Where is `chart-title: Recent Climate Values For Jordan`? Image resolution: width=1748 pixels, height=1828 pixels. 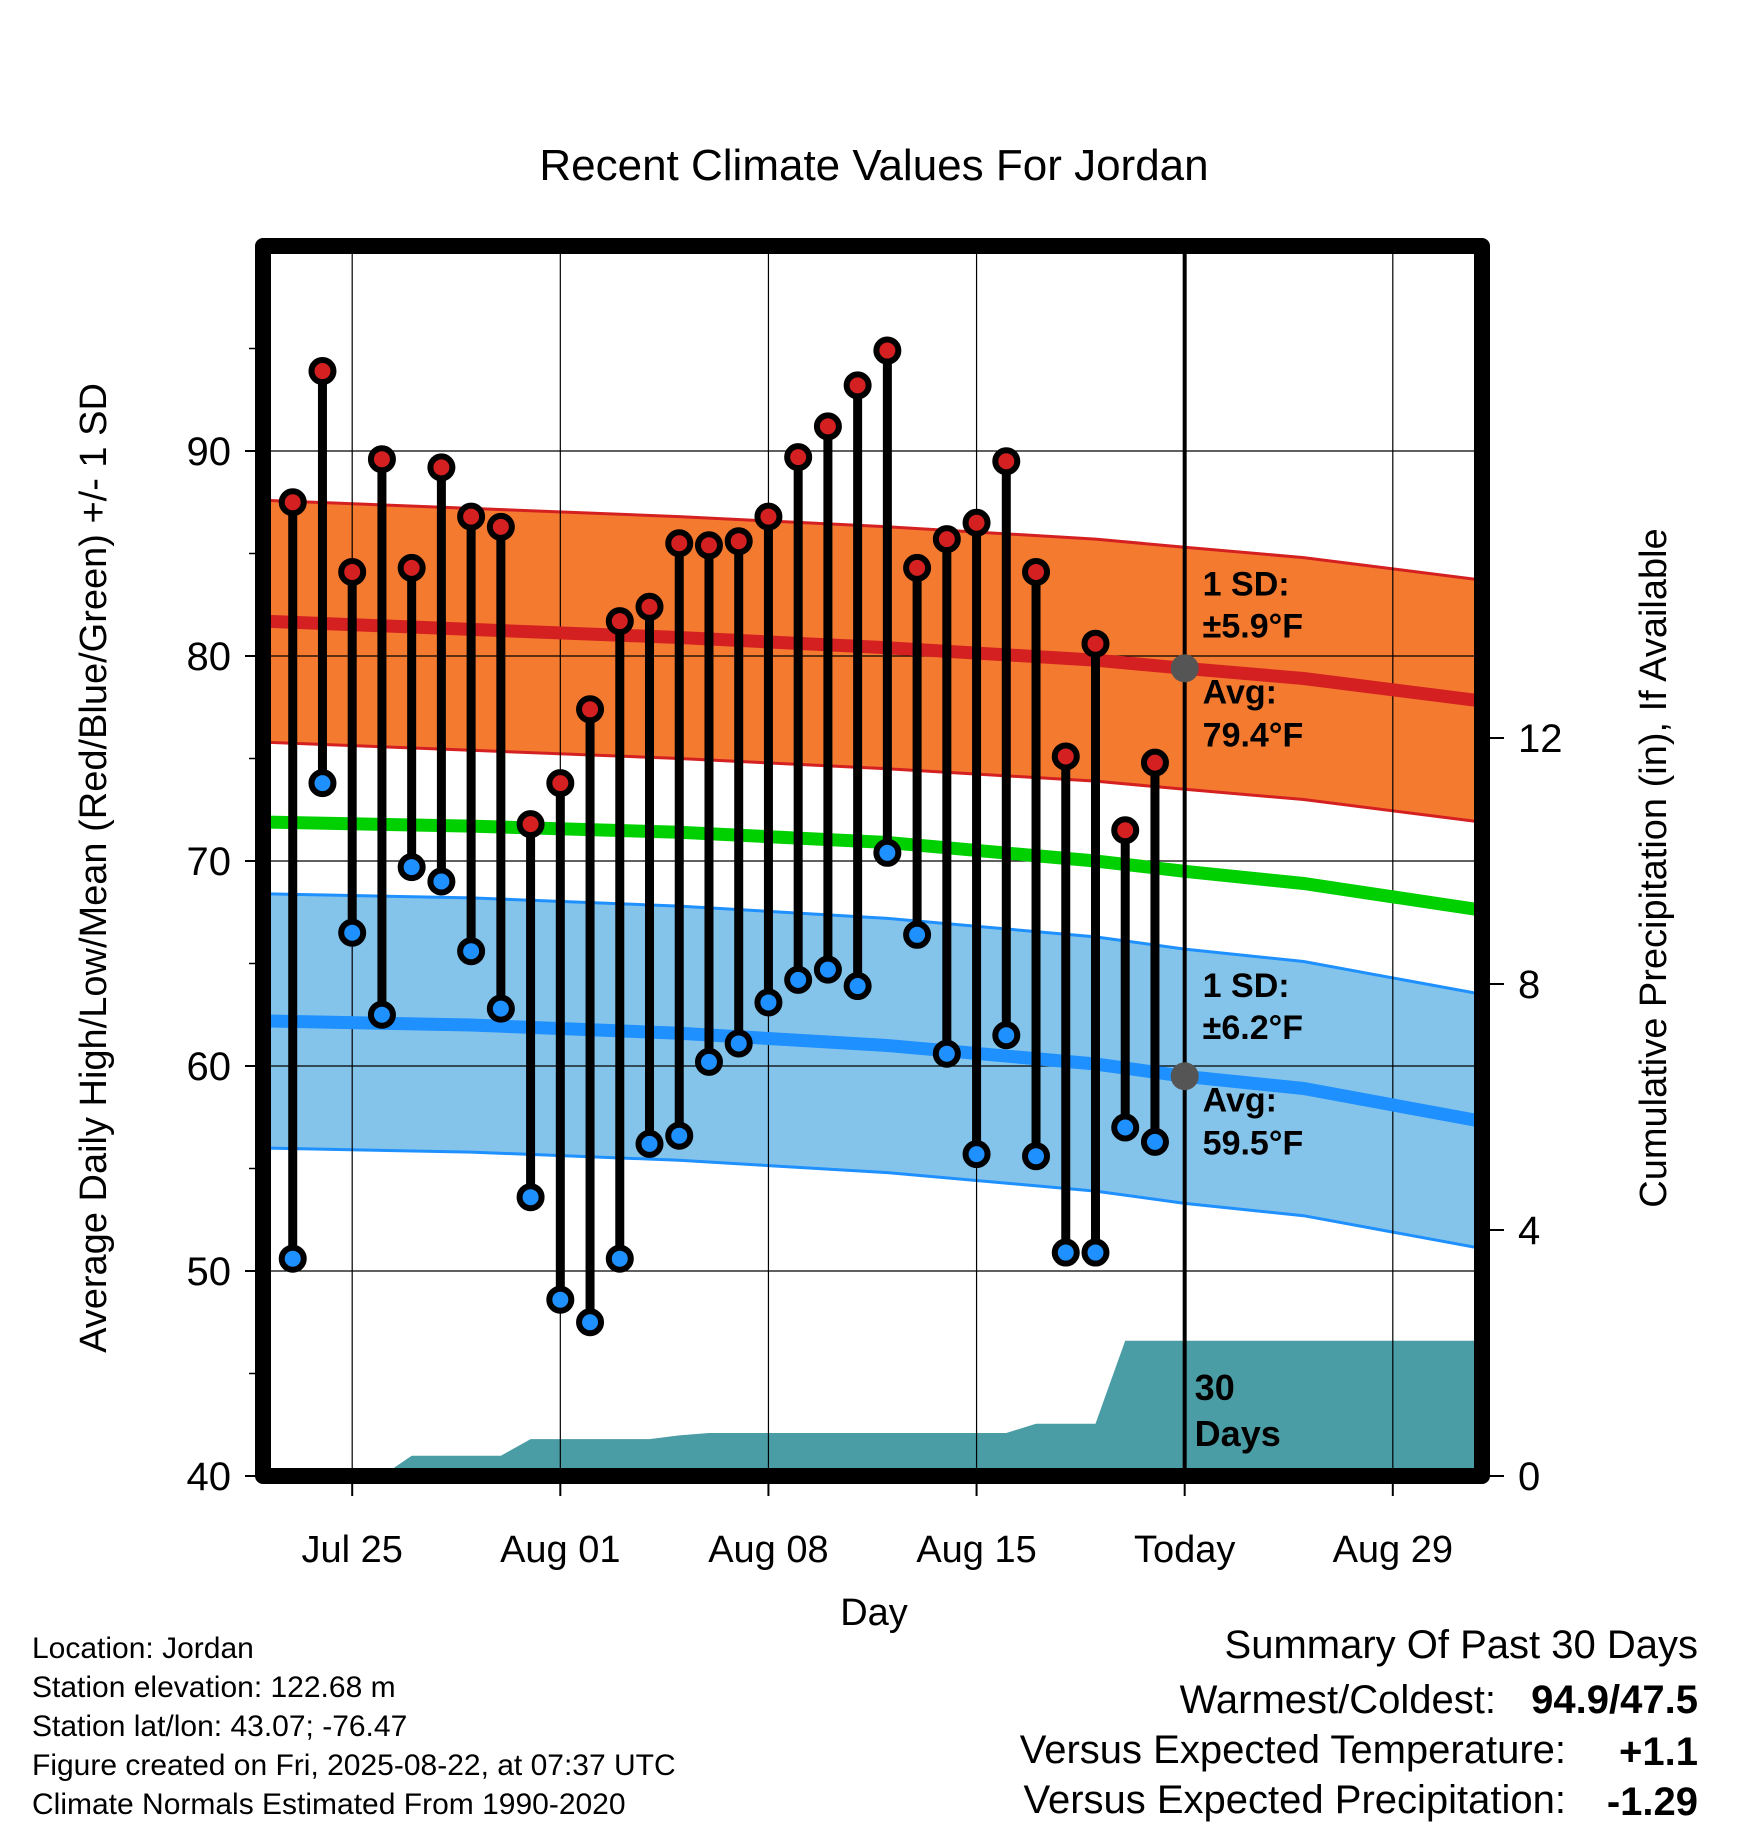
chart-title: Recent Climate Values For Jordan is located at coordinates (873, 165).